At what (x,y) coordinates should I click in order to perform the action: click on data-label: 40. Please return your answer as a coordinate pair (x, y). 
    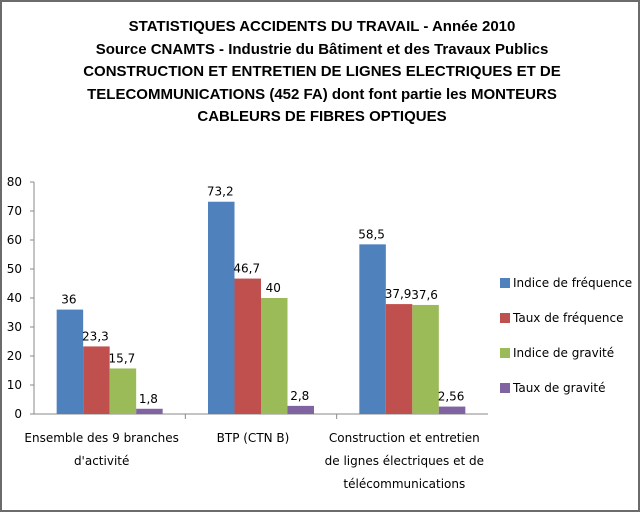
    Looking at the image, I should click on (273, 288).